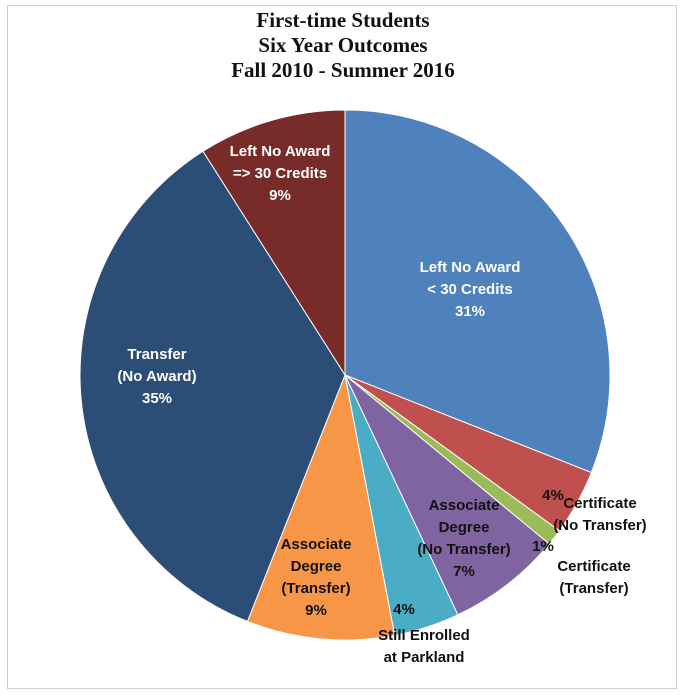 The width and height of the screenshot is (686, 698). What do you see at coordinates (280, 195) in the screenshot?
I see `slice-label-8-line-3: 9%` at bounding box center [280, 195].